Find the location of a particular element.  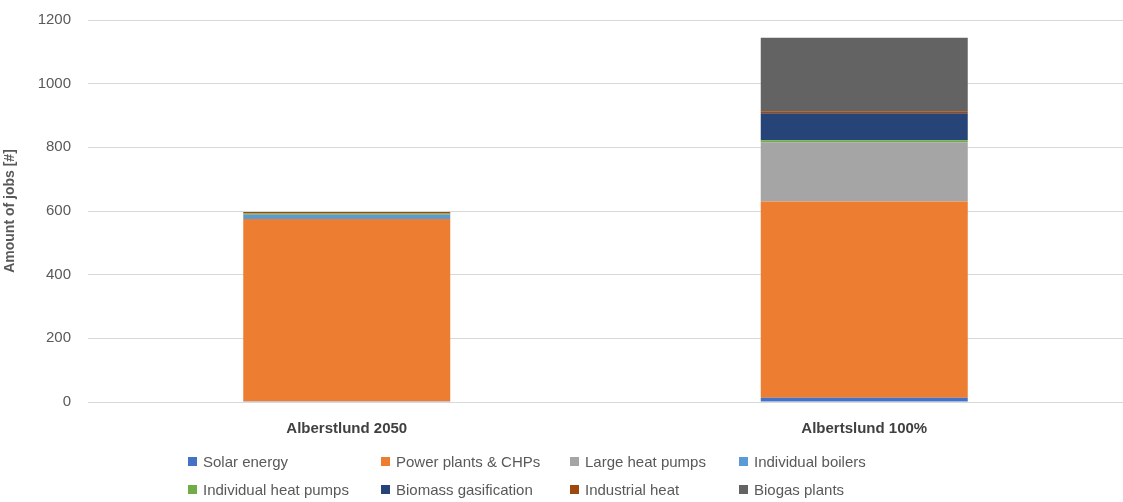

y-tick-label: 1200 is located at coordinates (54, 19).